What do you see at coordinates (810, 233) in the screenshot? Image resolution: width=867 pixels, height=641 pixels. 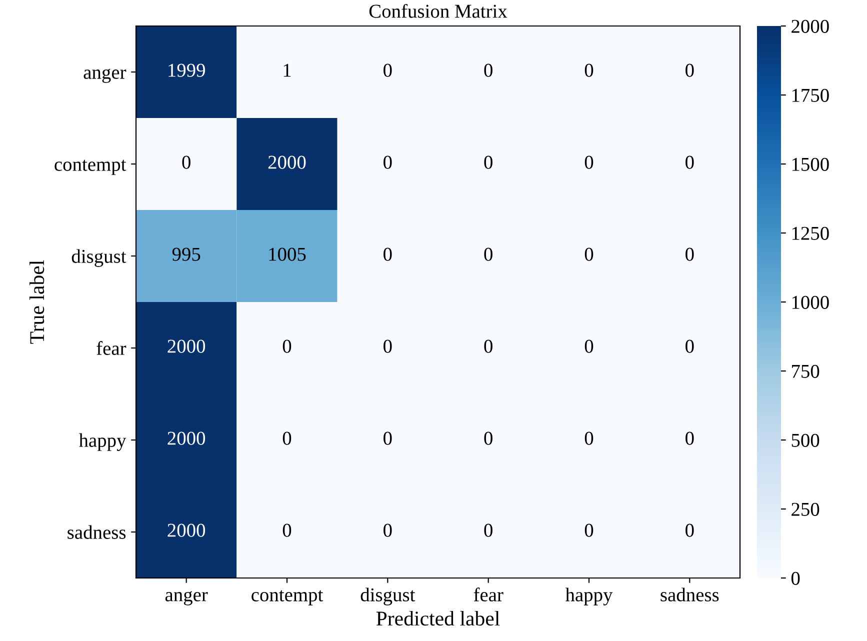 I see `color-bar-label: 1250` at bounding box center [810, 233].